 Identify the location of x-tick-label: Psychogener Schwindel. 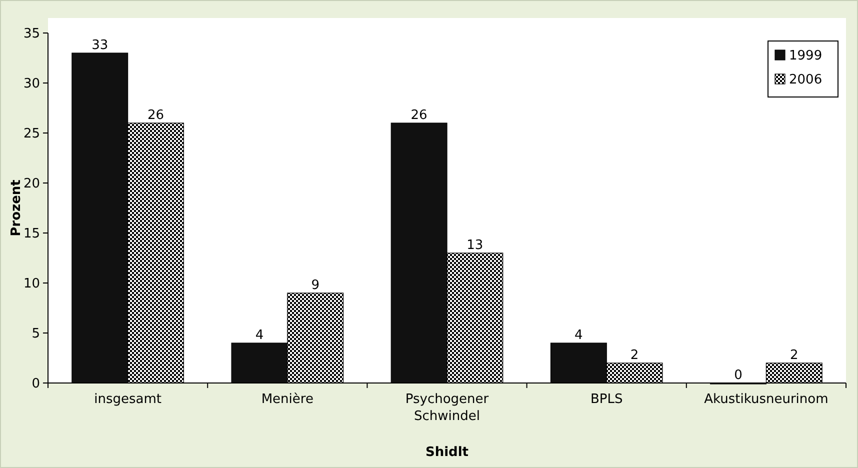
(447, 408).